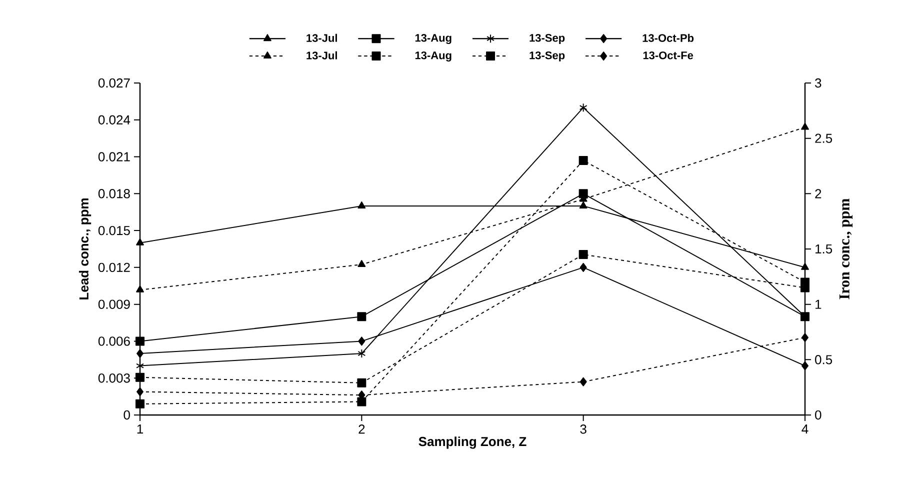  I want to click on x-tick-label: 2, so click(361, 429).